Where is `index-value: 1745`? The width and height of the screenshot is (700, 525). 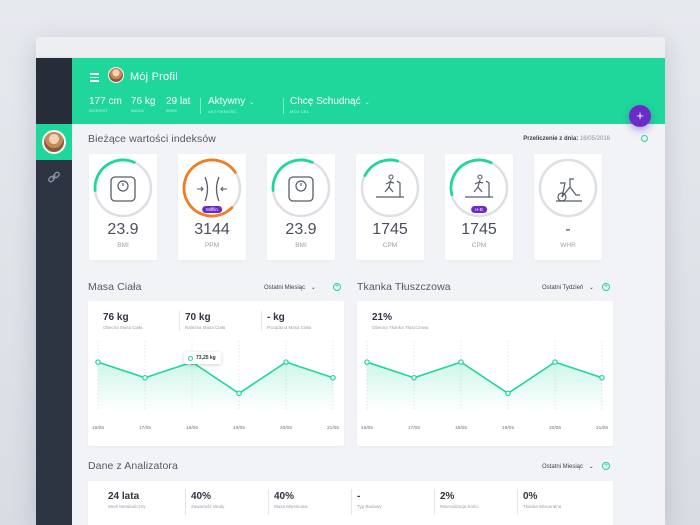 index-value: 1745 is located at coordinates (390, 229).